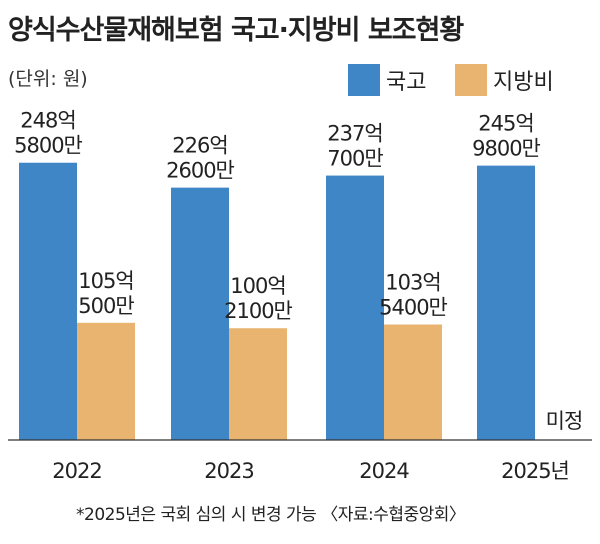 The image size is (600, 544). Describe the element at coordinates (228, 471) in the screenshot. I see `x-tick-label: 2023` at that location.